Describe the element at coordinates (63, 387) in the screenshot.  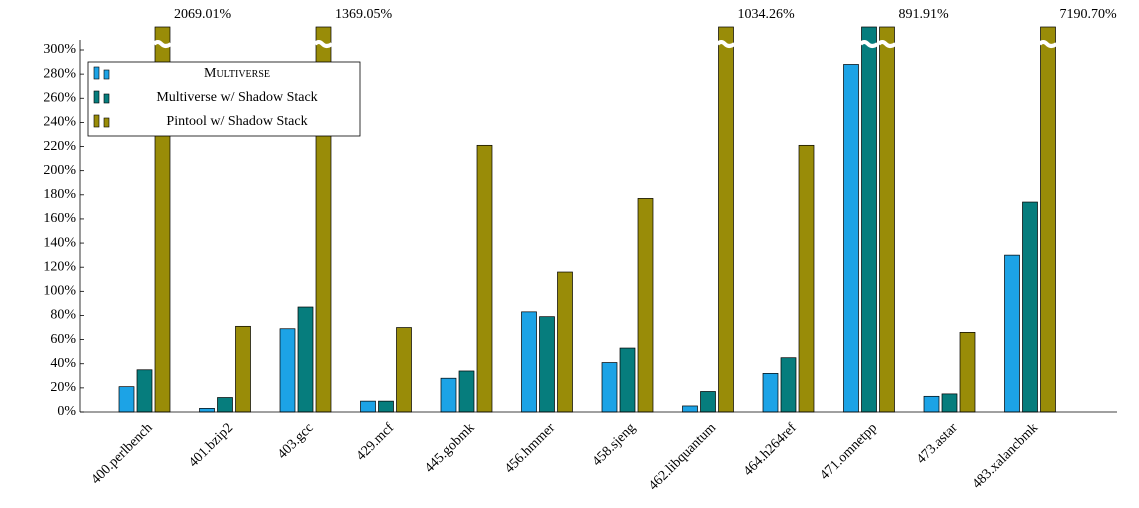
I see `y-tick-label: 20%` at that location.